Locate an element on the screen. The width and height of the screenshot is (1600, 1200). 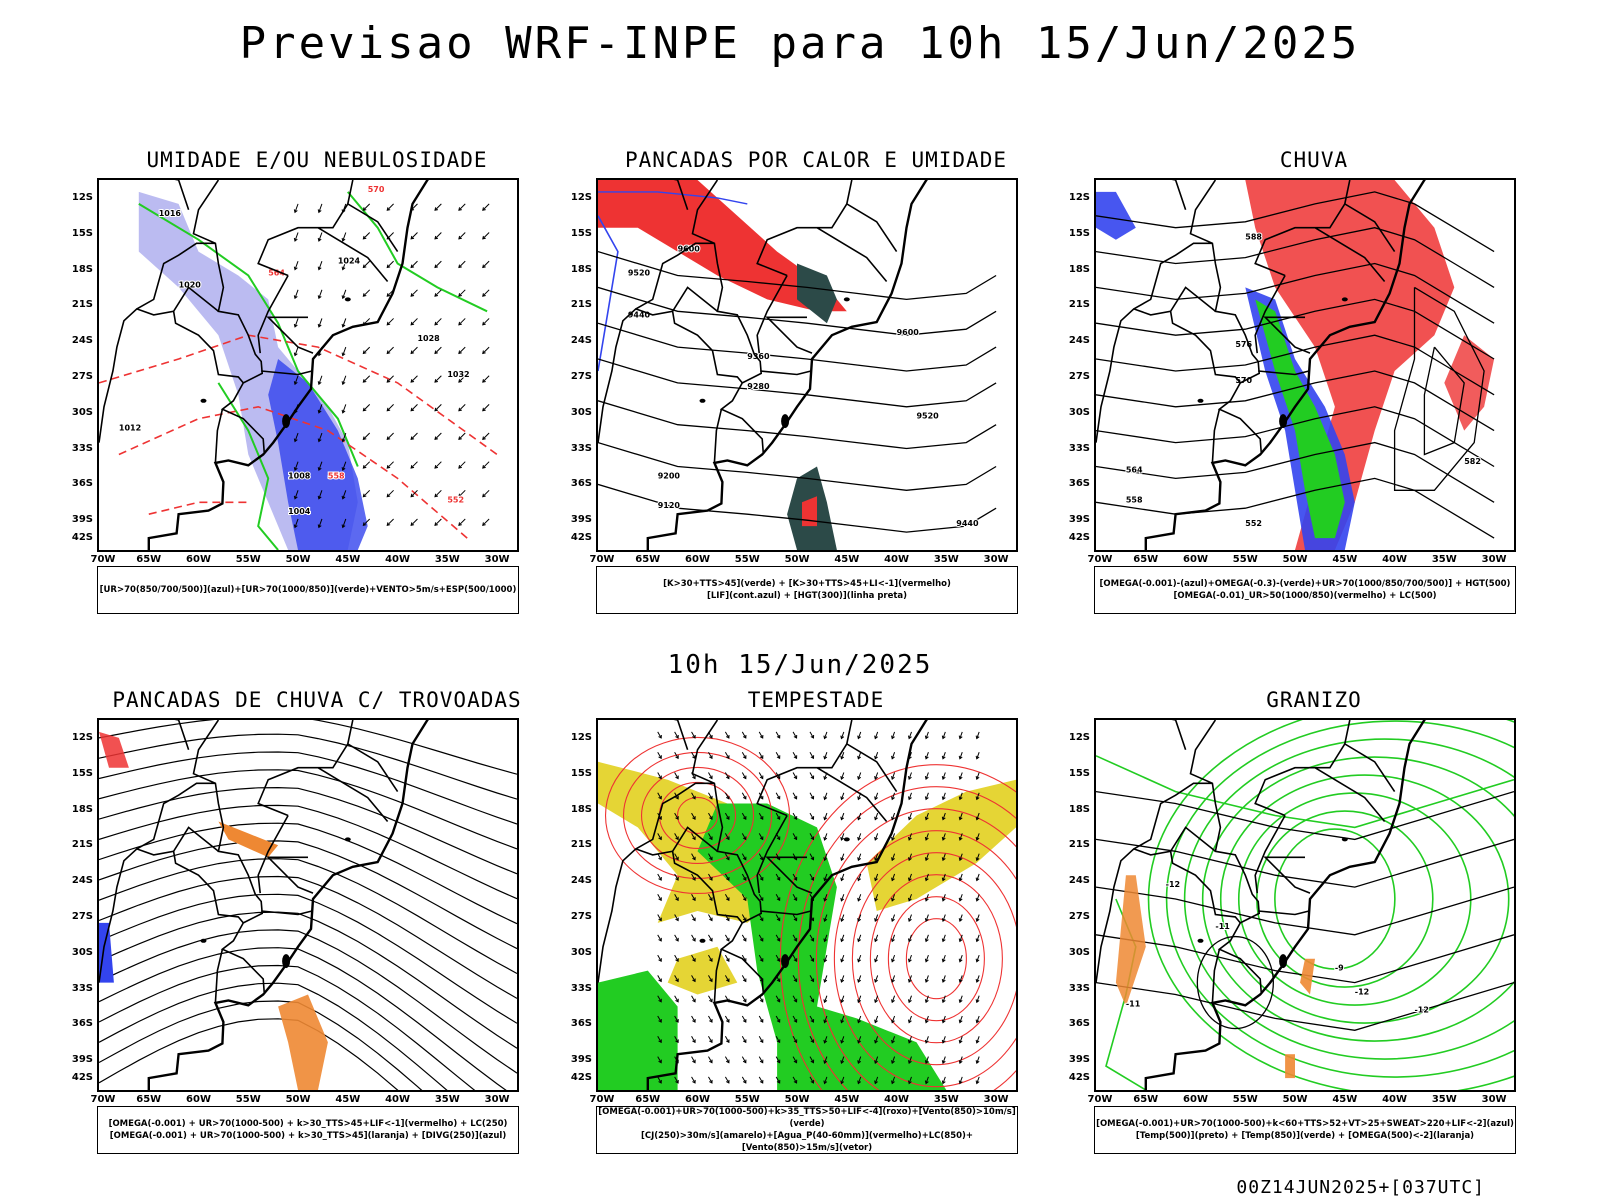
lat-tick-label: 30S is located at coordinates (1079, 412).